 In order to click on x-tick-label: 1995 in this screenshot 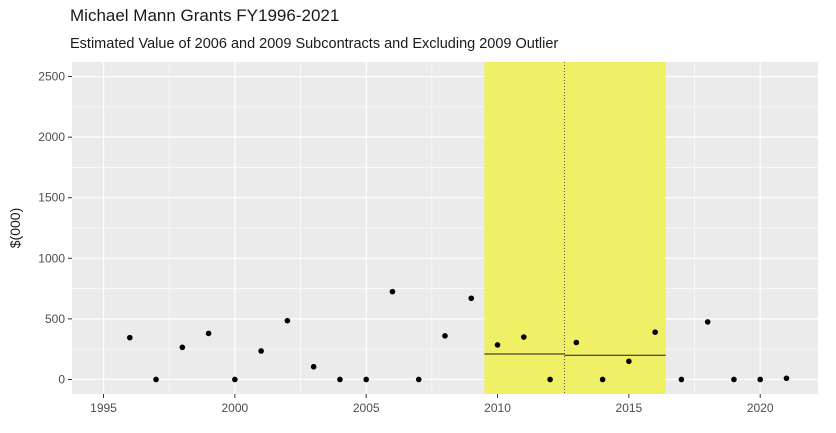, I will do `click(103, 408)`.